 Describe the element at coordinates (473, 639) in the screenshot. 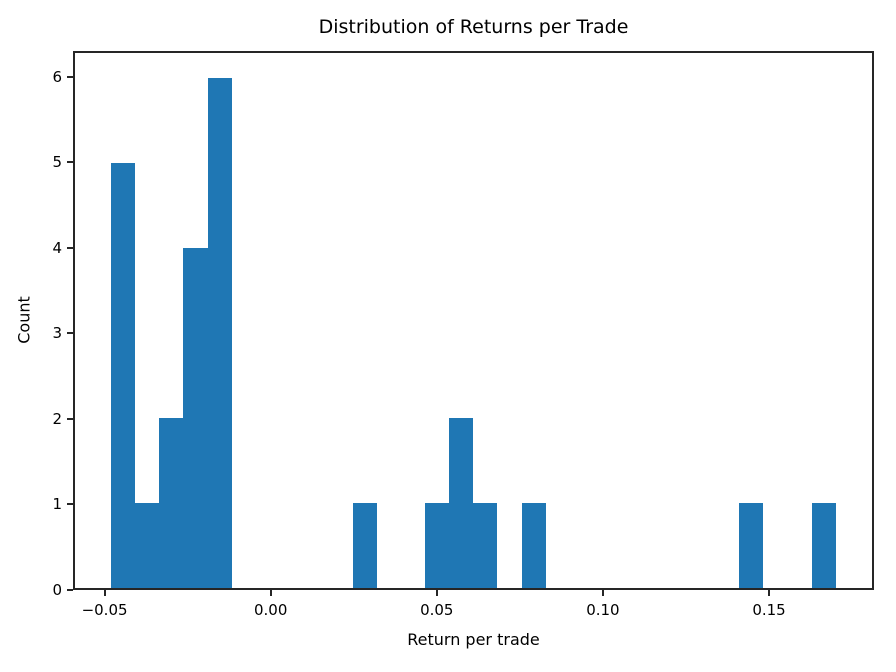

I see `x-axis-label: Return per trade` at that location.